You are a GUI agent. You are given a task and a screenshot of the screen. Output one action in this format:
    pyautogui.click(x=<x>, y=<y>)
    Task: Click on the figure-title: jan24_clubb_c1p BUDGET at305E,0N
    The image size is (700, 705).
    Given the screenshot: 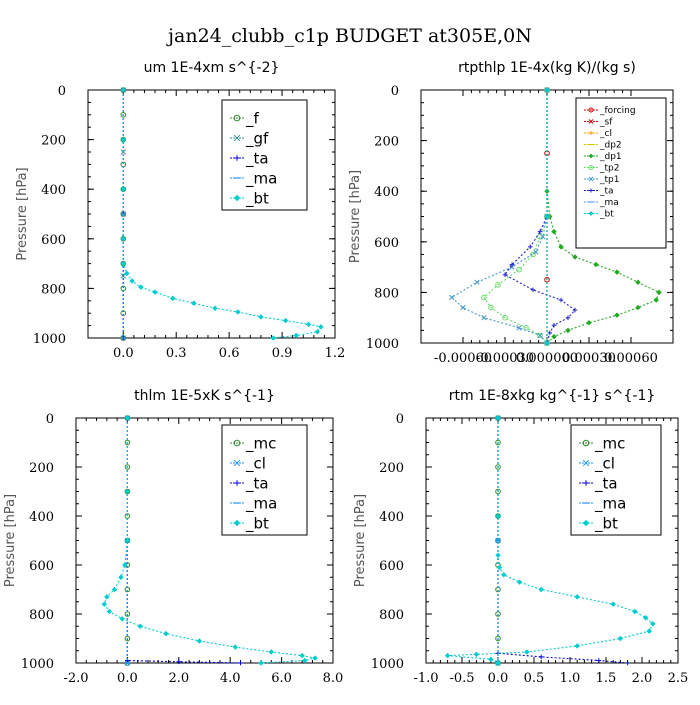 What is the action you would take?
    pyautogui.click(x=349, y=36)
    